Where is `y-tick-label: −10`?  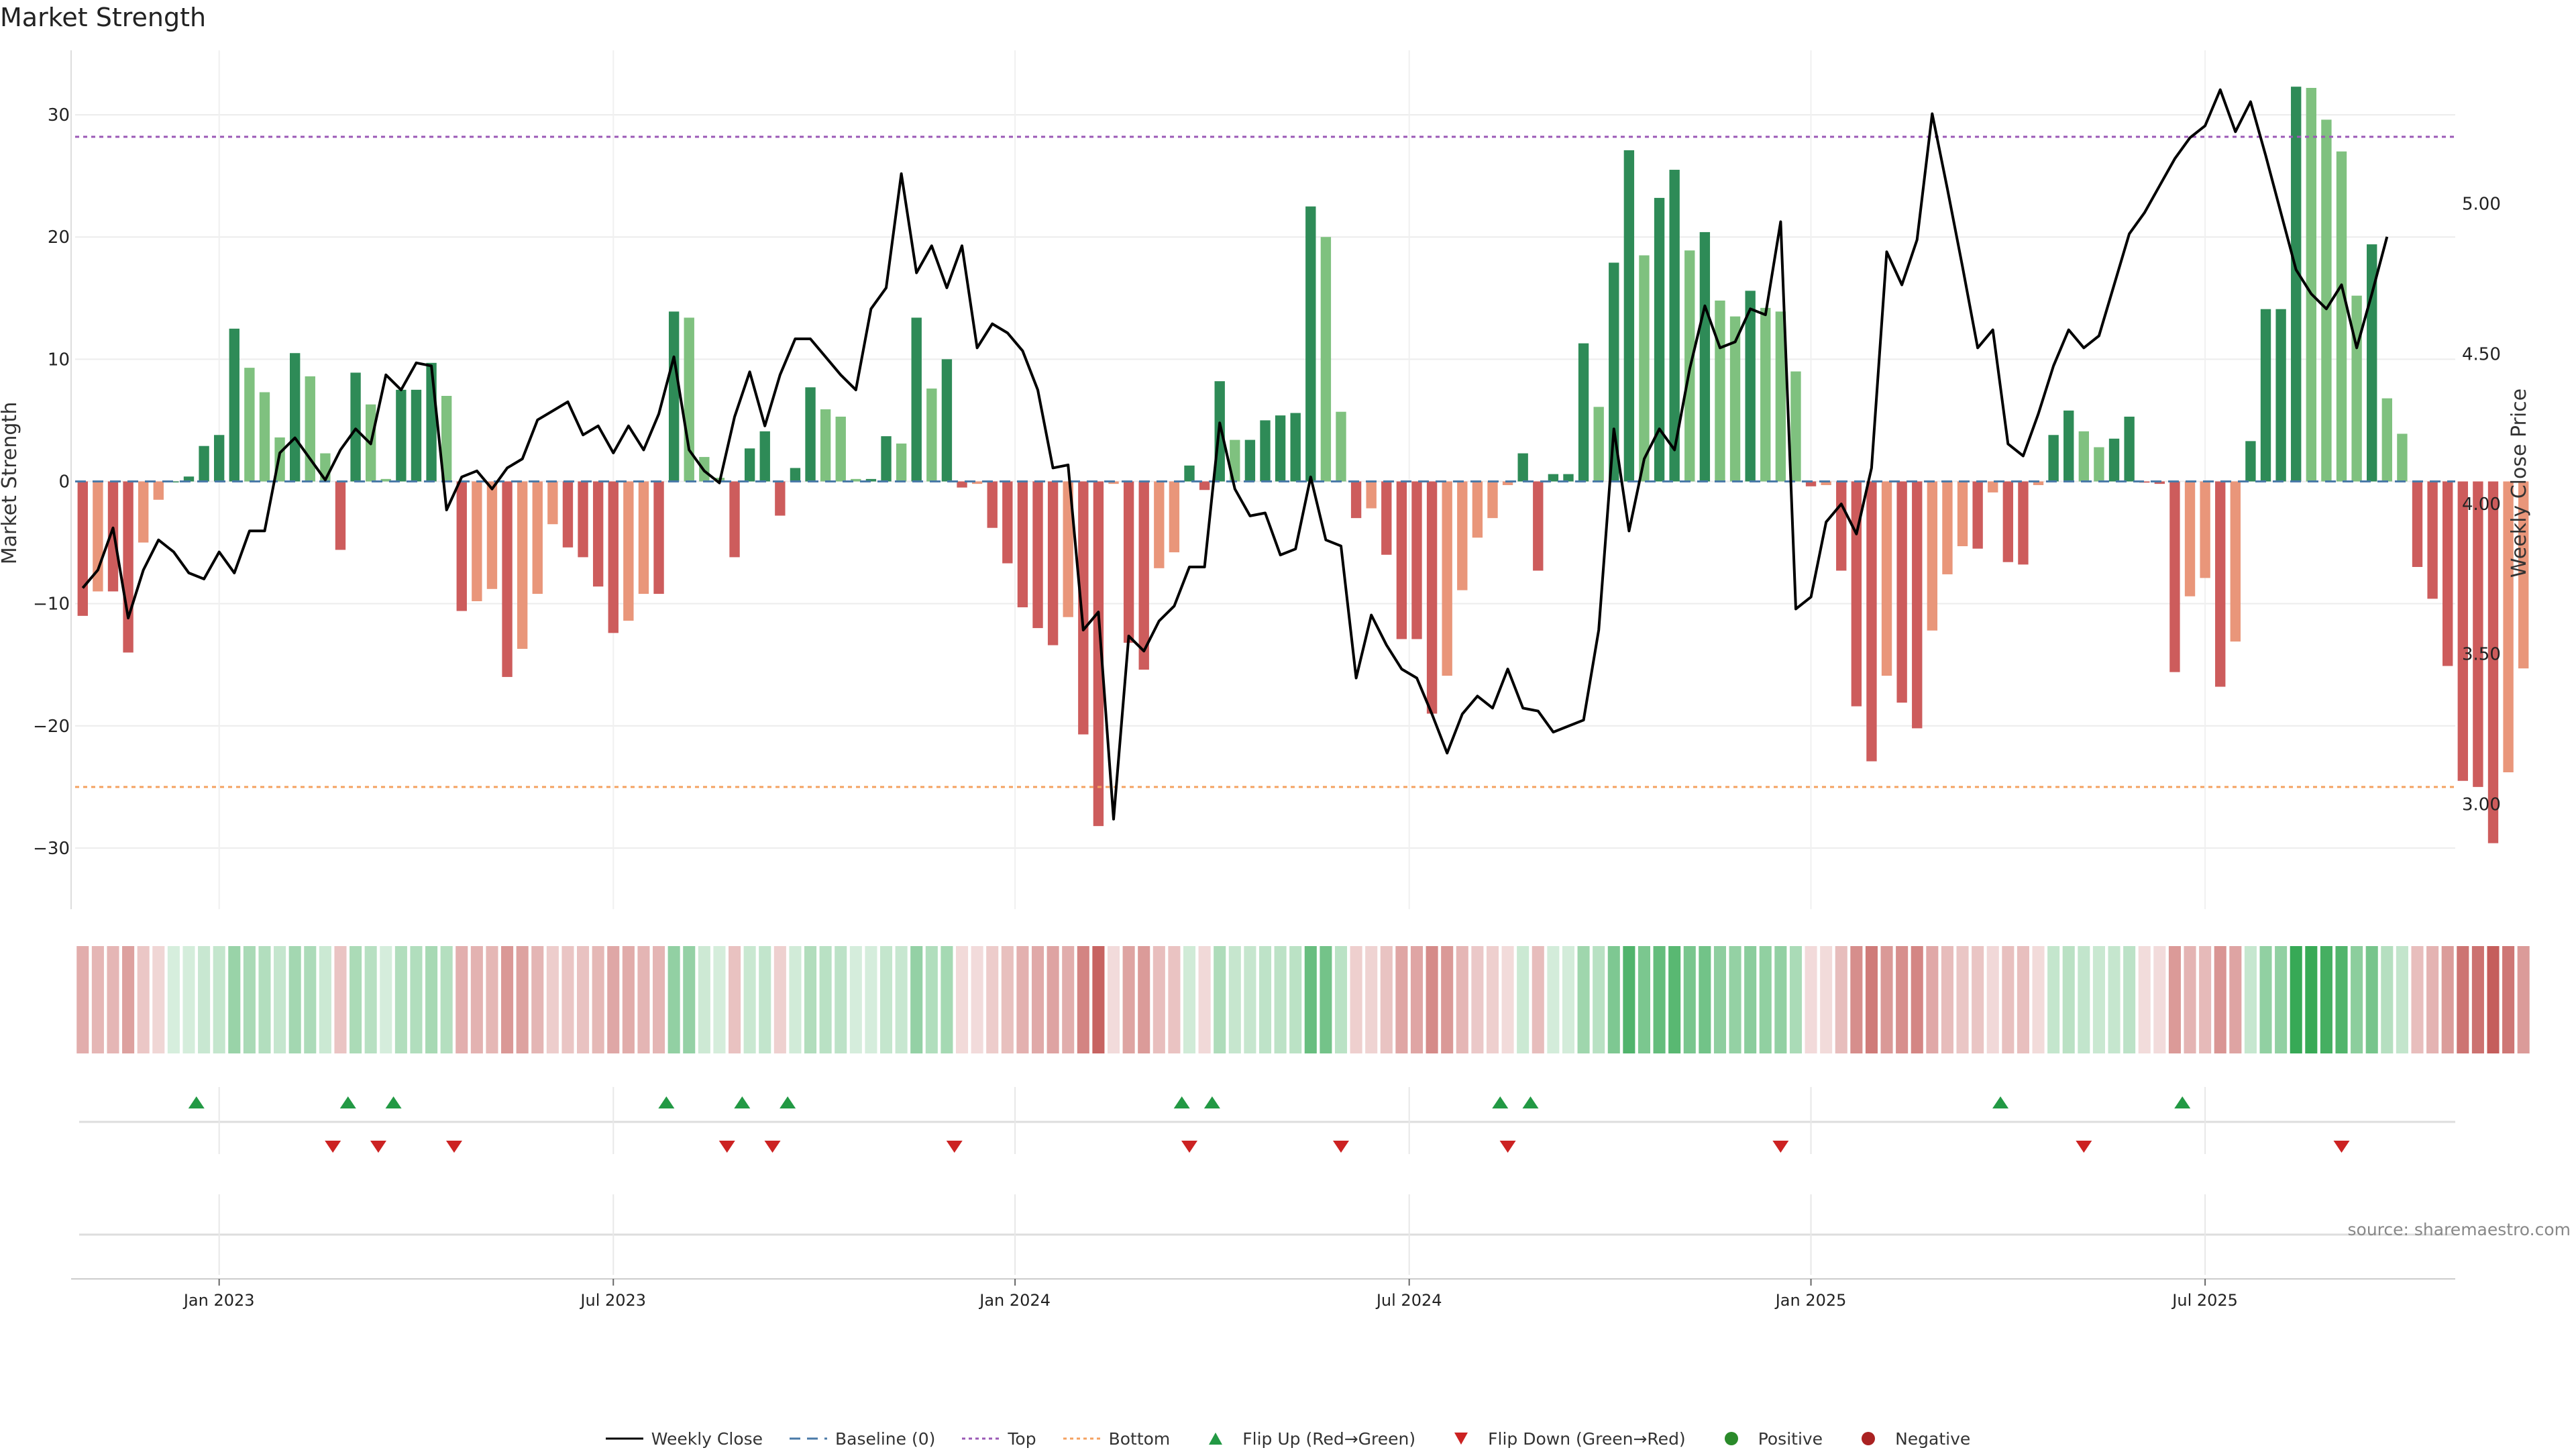
y-tick-label: −10 is located at coordinates (51, 605).